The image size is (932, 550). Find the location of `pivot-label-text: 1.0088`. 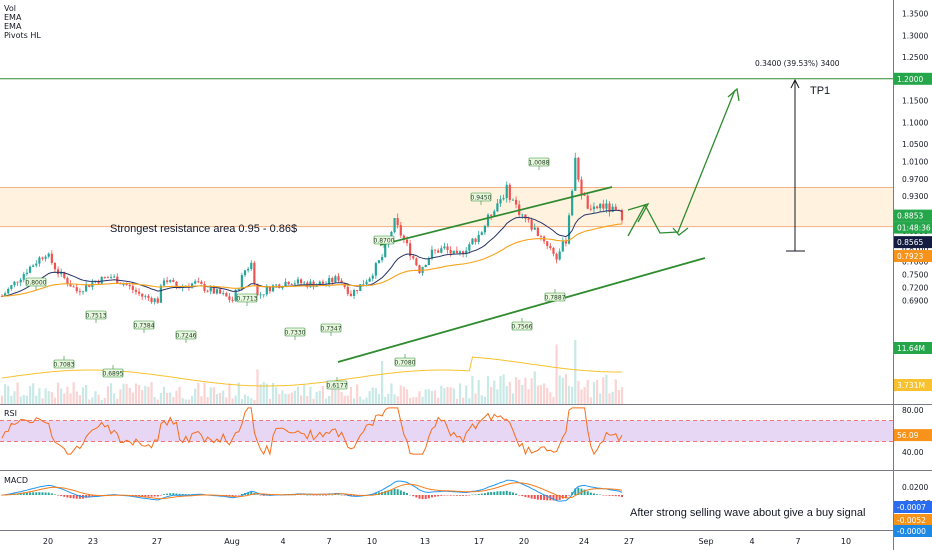

pivot-label-text: 1.0088 is located at coordinates (539, 162).